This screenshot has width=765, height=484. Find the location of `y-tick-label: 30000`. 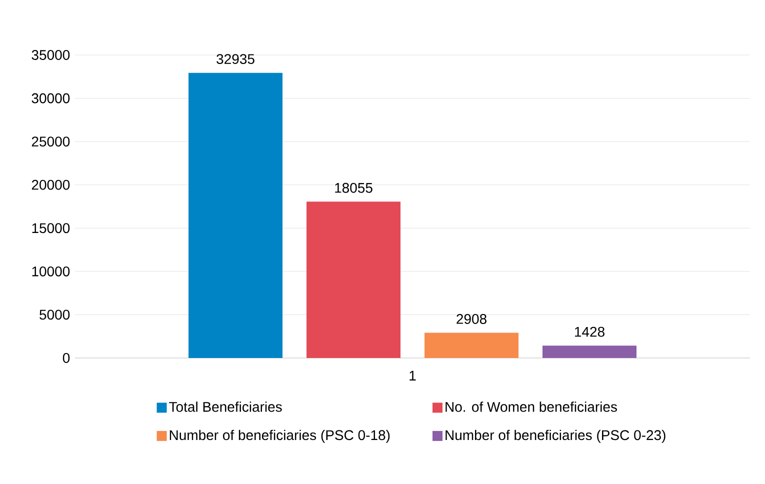

y-tick-label: 30000 is located at coordinates (51, 98).